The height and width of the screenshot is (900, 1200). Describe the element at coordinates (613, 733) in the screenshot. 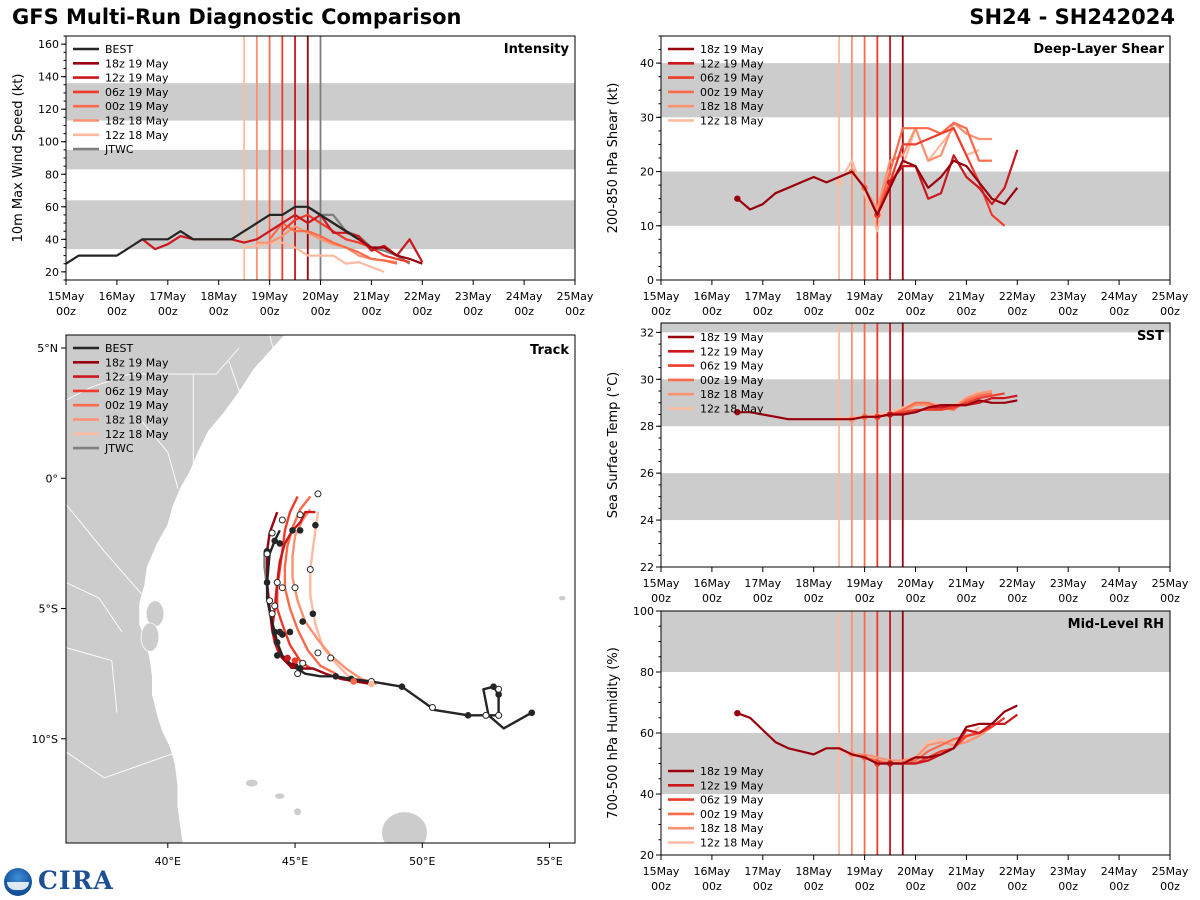

I see `rh-ylabel: 700-500 hPa Humidity (%)` at that location.